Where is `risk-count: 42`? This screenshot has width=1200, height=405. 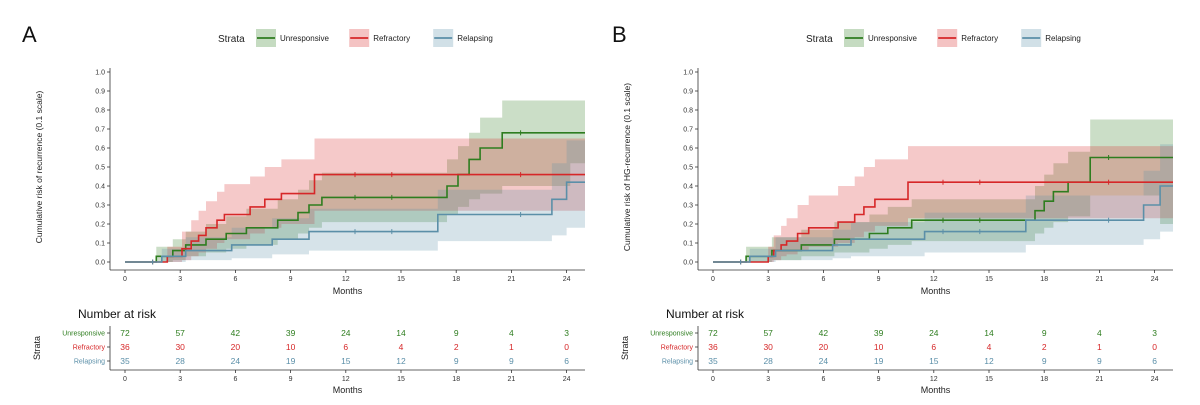 risk-count: 42 is located at coordinates (236, 333).